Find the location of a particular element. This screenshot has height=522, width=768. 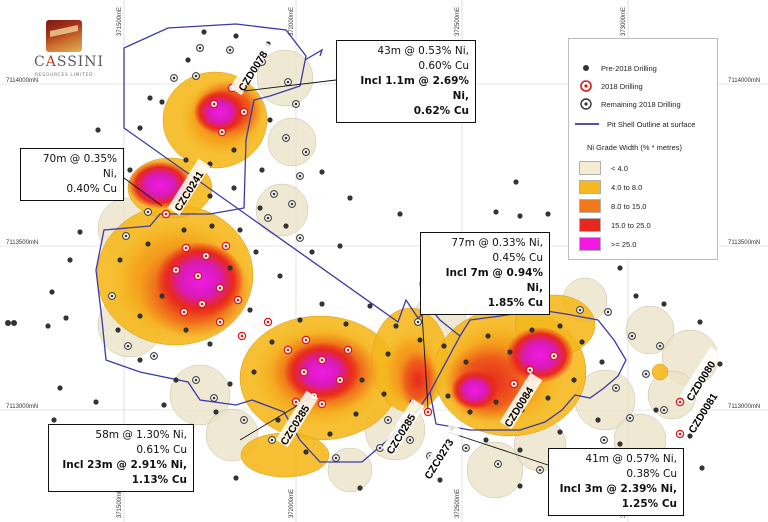

callout-highlight: Incl 1.1m @ 2.69% Ni, is located at coordinates (414, 88).